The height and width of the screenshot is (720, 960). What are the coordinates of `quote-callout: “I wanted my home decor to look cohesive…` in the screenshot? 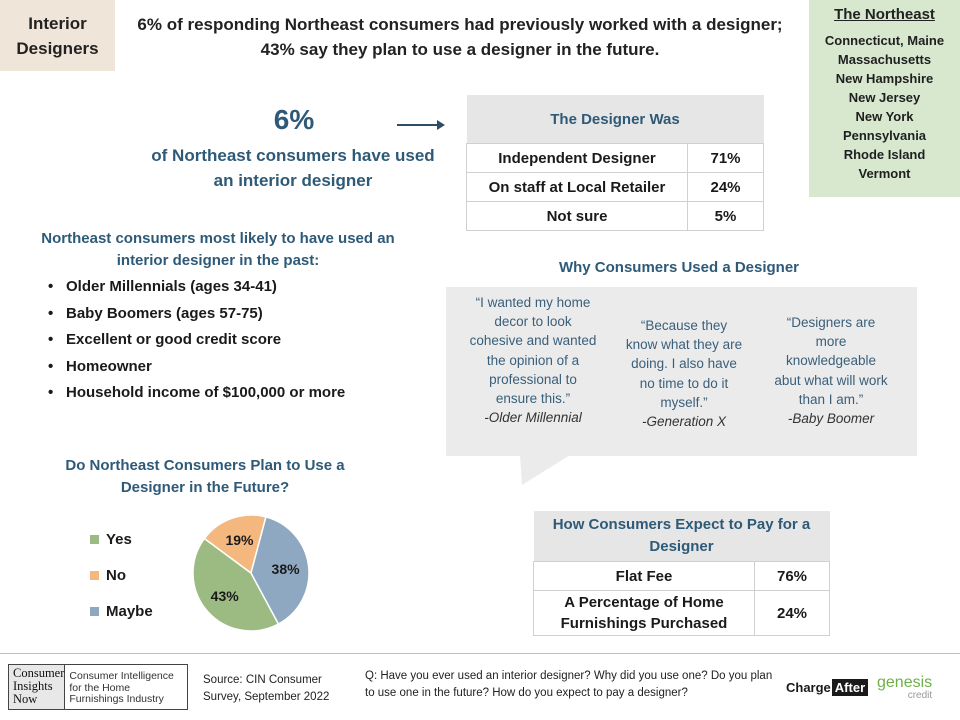 It's located at (681, 386).